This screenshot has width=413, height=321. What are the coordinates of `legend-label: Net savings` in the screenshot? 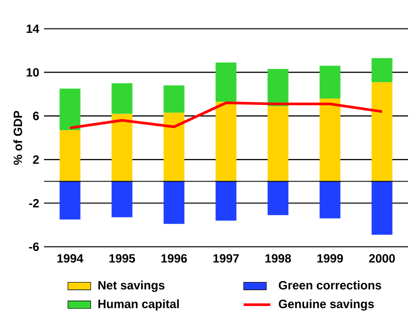 It's located at (131, 286).